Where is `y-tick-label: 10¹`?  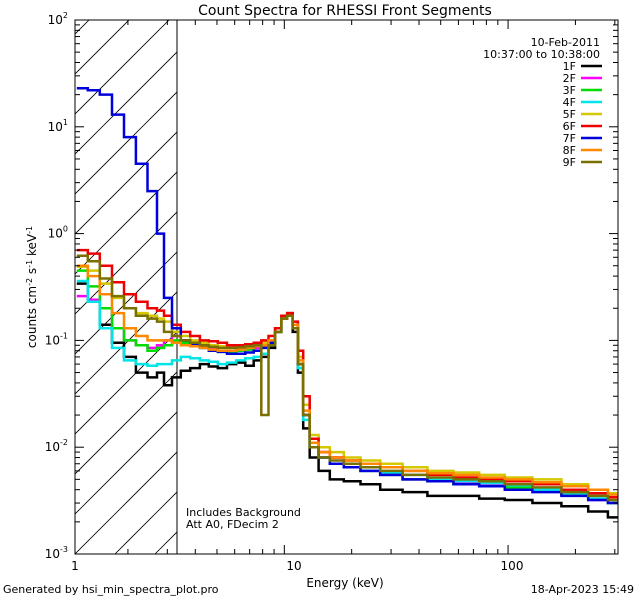 y-tick-label: 10¹ is located at coordinates (58, 126).